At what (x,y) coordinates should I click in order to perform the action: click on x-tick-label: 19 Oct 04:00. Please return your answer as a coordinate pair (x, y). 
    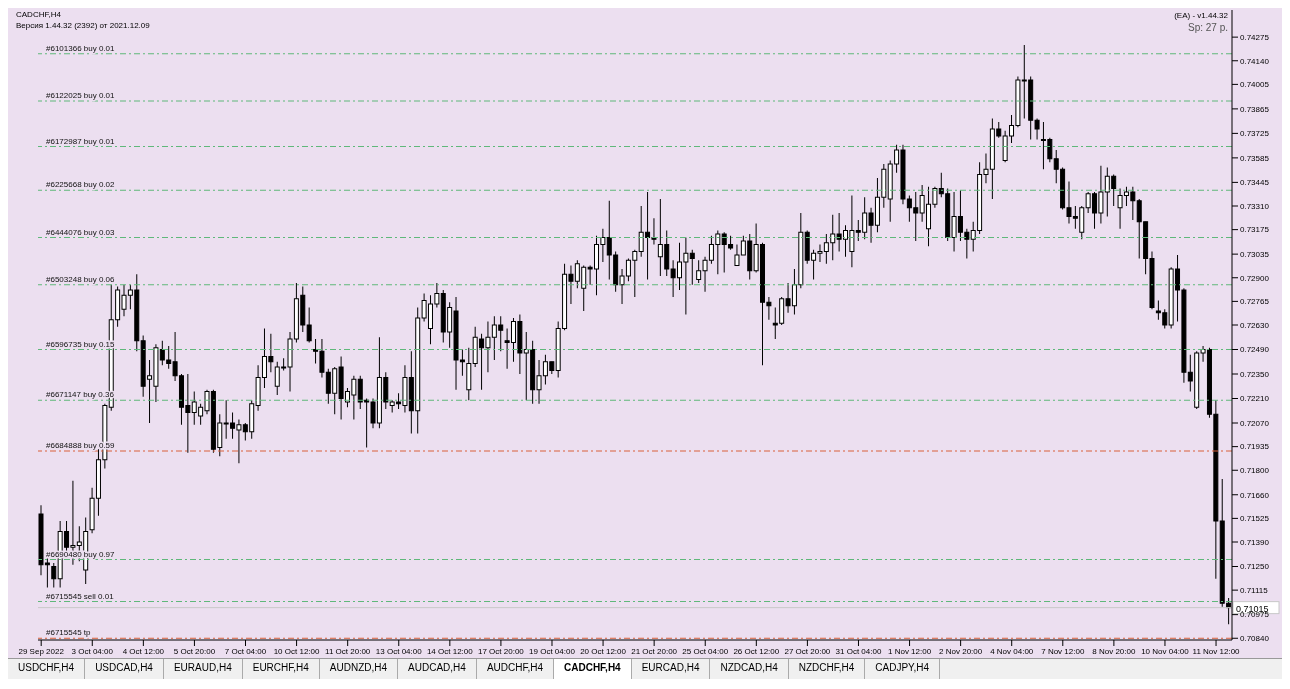
    Looking at the image, I should click on (552, 651).